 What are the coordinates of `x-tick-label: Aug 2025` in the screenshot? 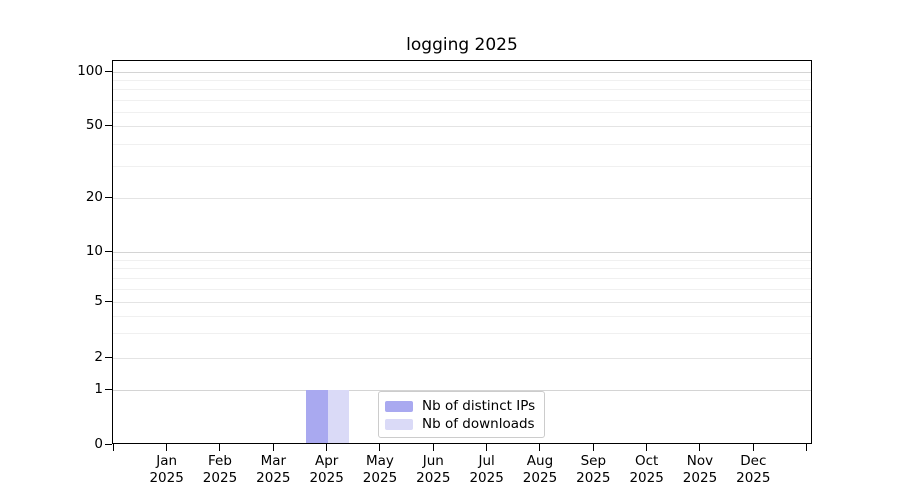 It's located at (540, 470).